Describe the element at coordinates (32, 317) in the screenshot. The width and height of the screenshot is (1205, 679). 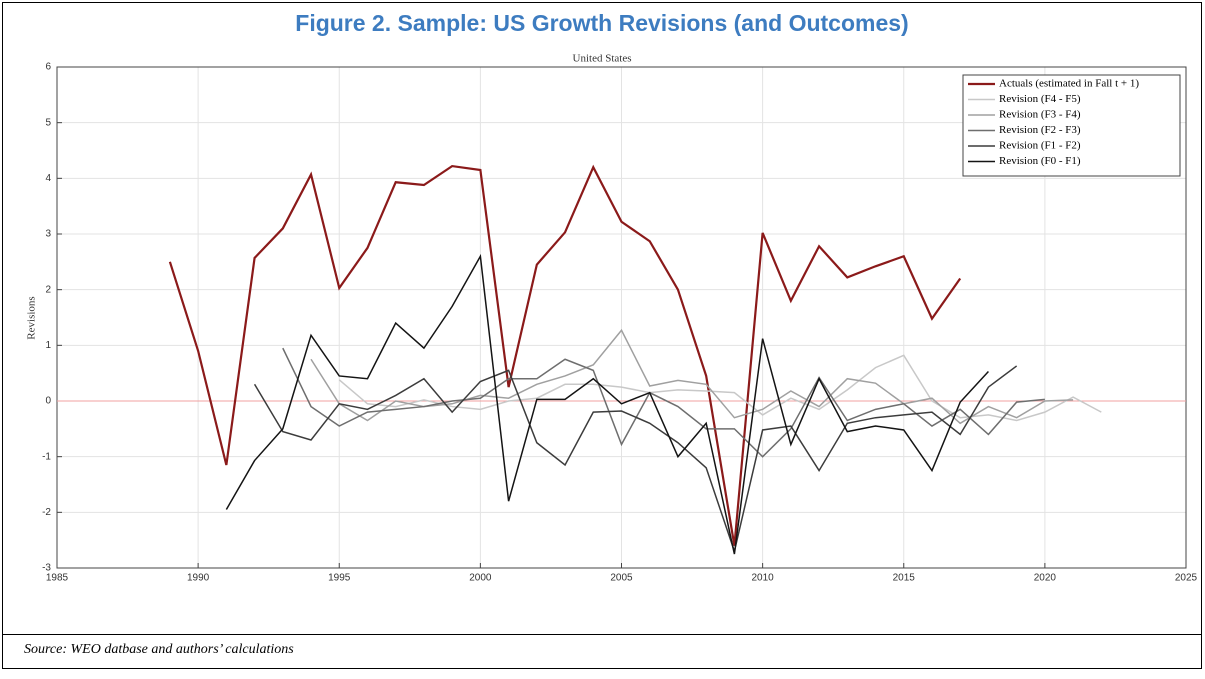
I see `y-axis-label: Revisions` at that location.